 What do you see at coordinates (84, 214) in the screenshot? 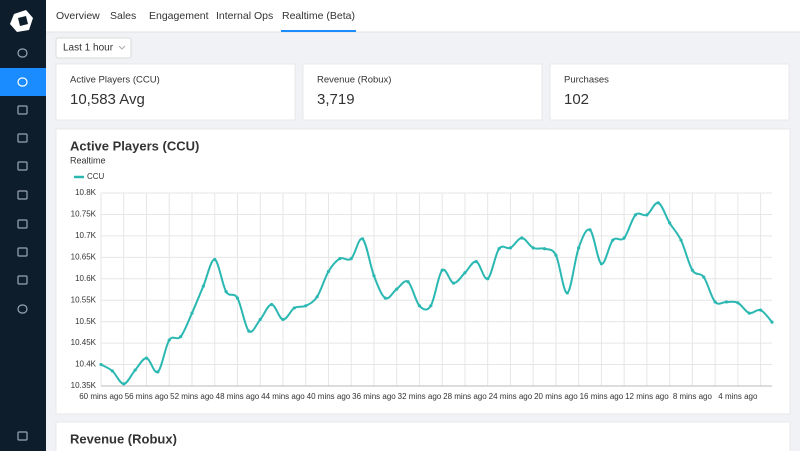
I see `y-tick-label: 10.75K` at bounding box center [84, 214].